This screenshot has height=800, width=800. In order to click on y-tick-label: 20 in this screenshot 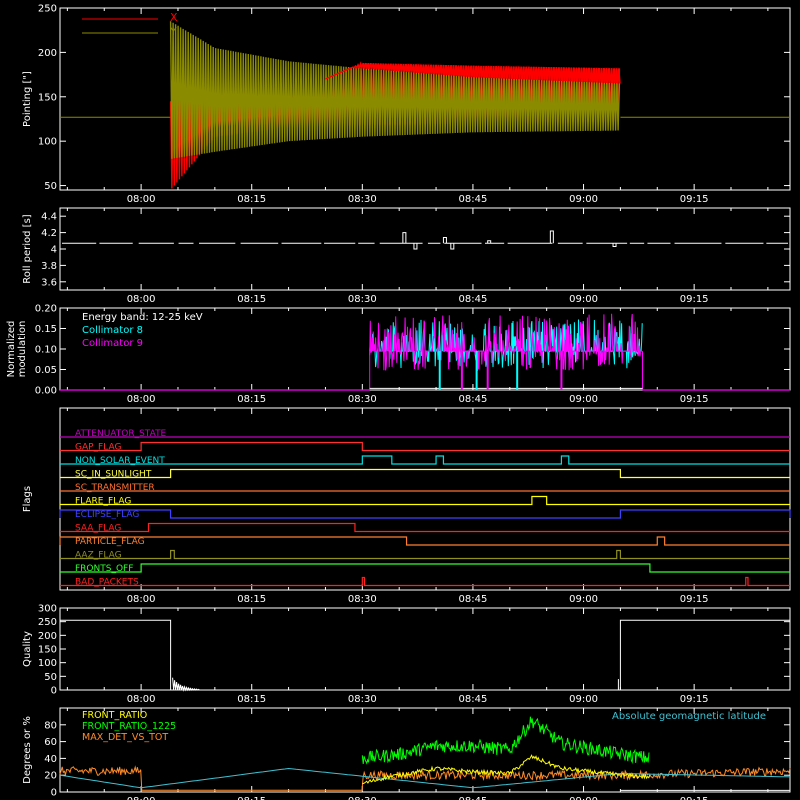, I will do `click(50, 776)`.